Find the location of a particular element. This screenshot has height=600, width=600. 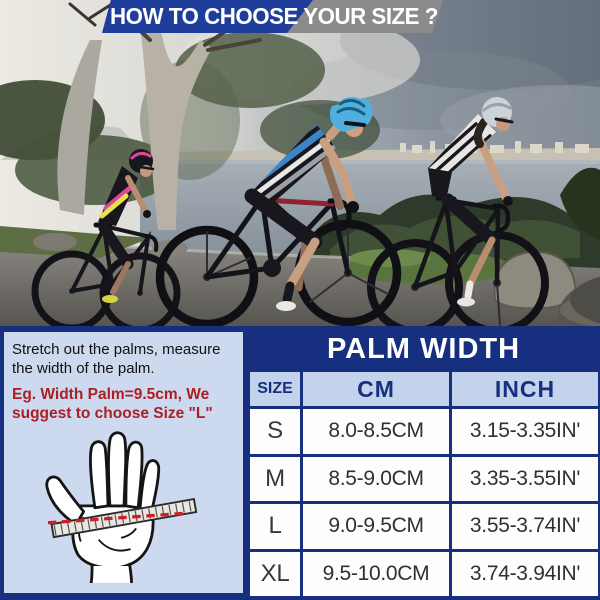

size-cell-m: M is located at coordinates (275, 478).